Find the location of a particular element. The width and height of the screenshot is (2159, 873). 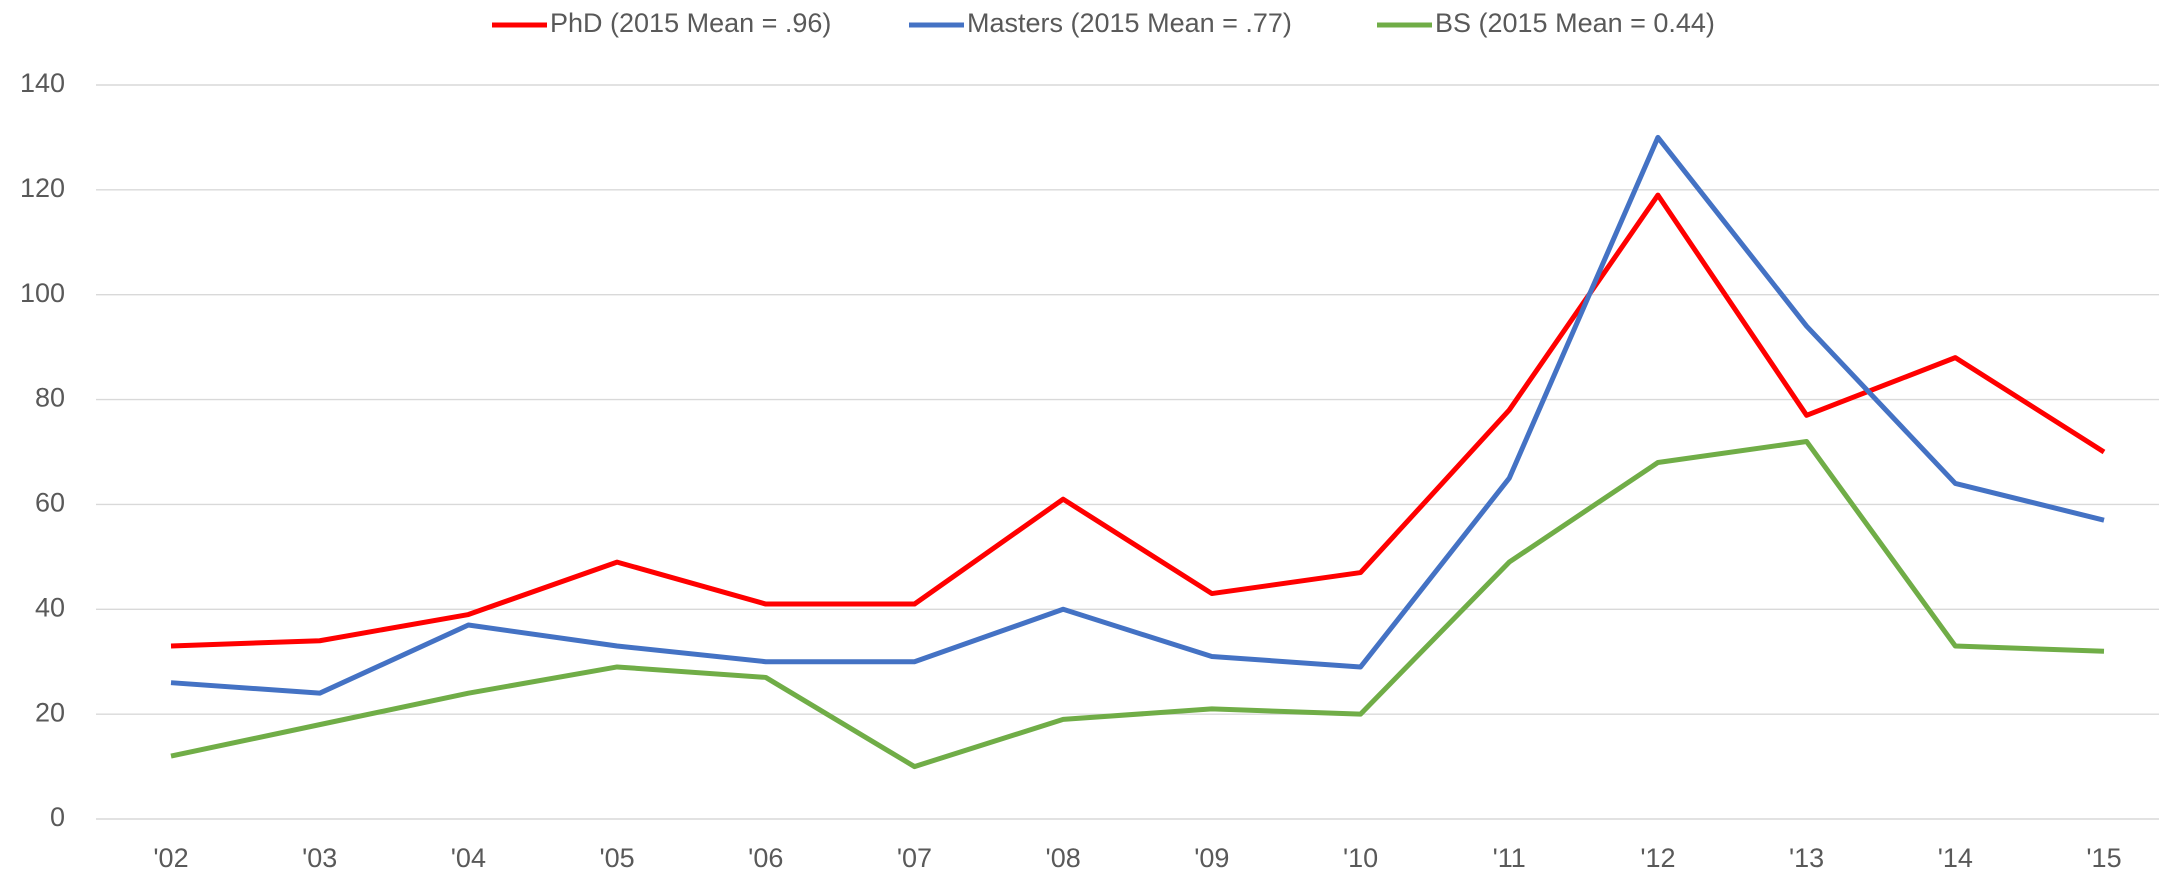

x-tick-label: '08 is located at coordinates (1063, 858).